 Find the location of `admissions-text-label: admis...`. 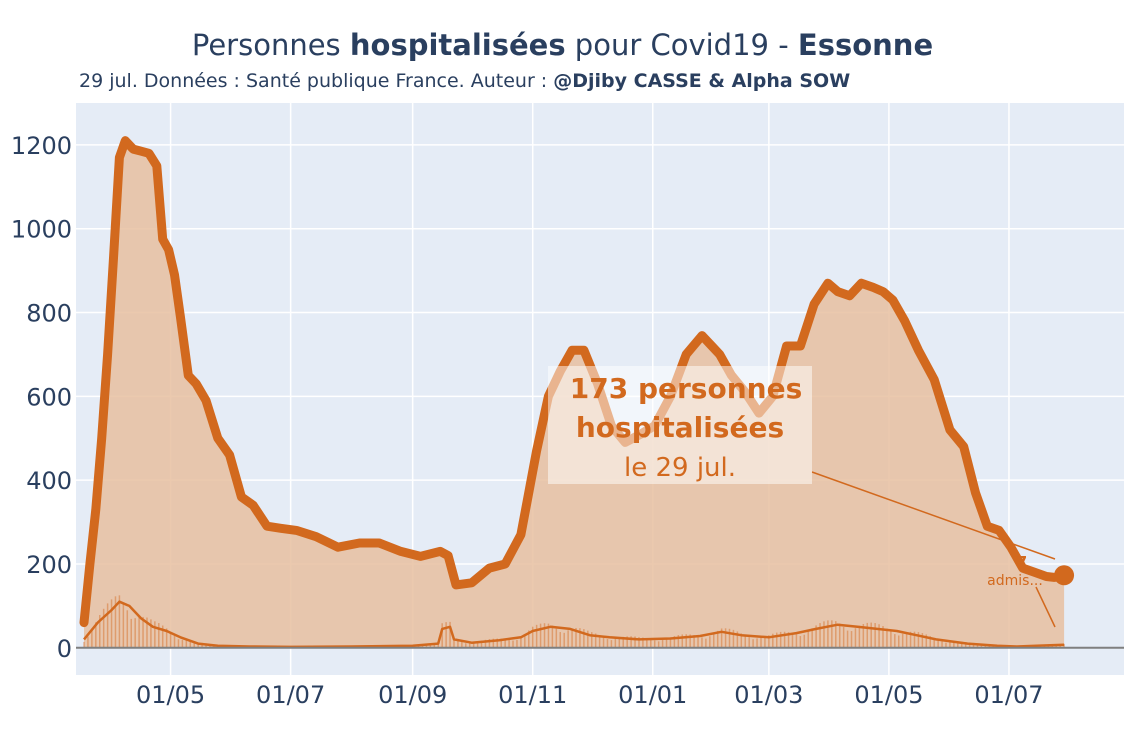

admissions-text-label: admis... is located at coordinates (1015, 581).